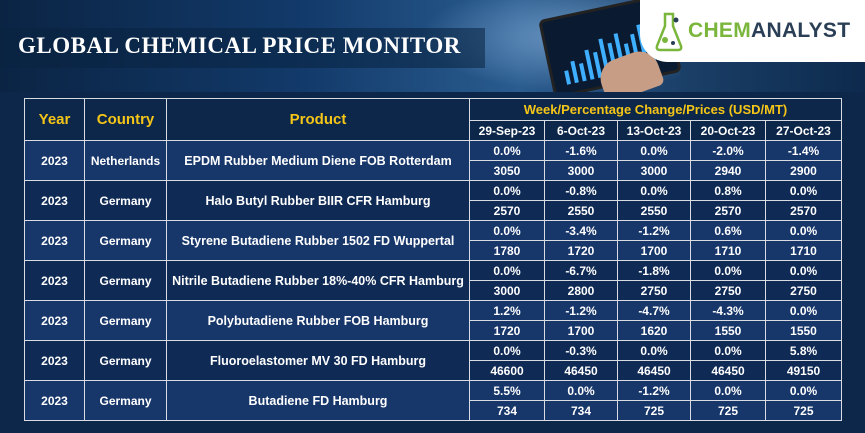  Describe the element at coordinates (728, 230) in the screenshot. I see `change-cell: 0.6%` at that location.